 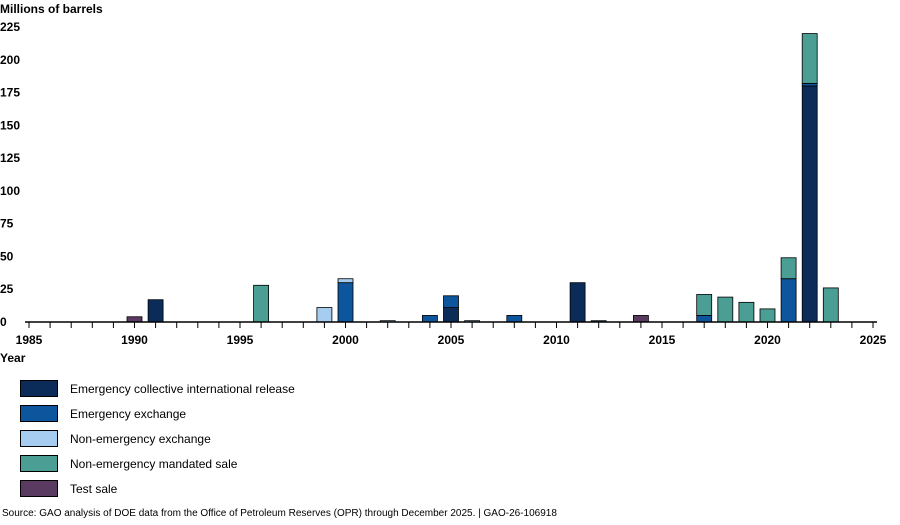 I want to click on y-tick-label: 200, so click(x=10, y=60).